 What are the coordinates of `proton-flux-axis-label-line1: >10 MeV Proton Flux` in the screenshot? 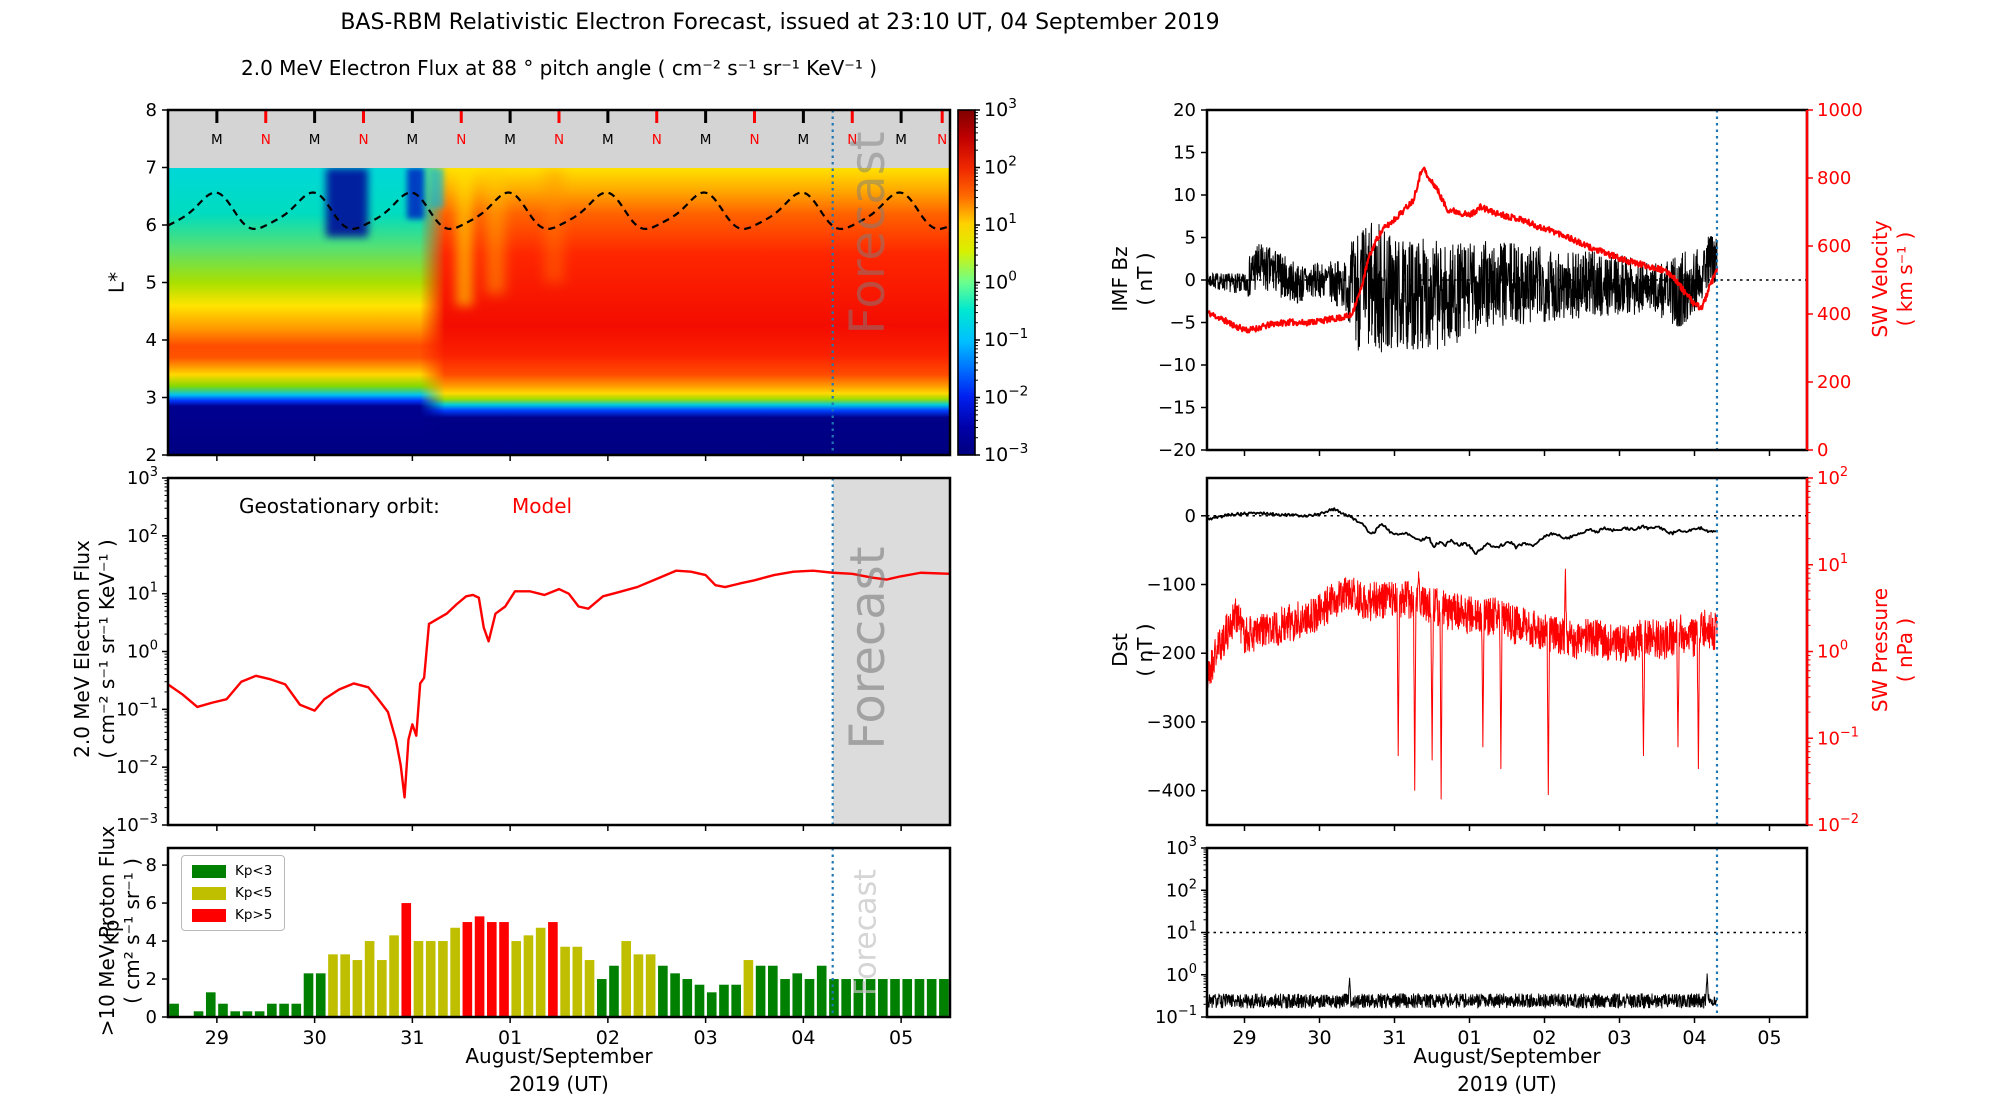 It's located at (107, 931).